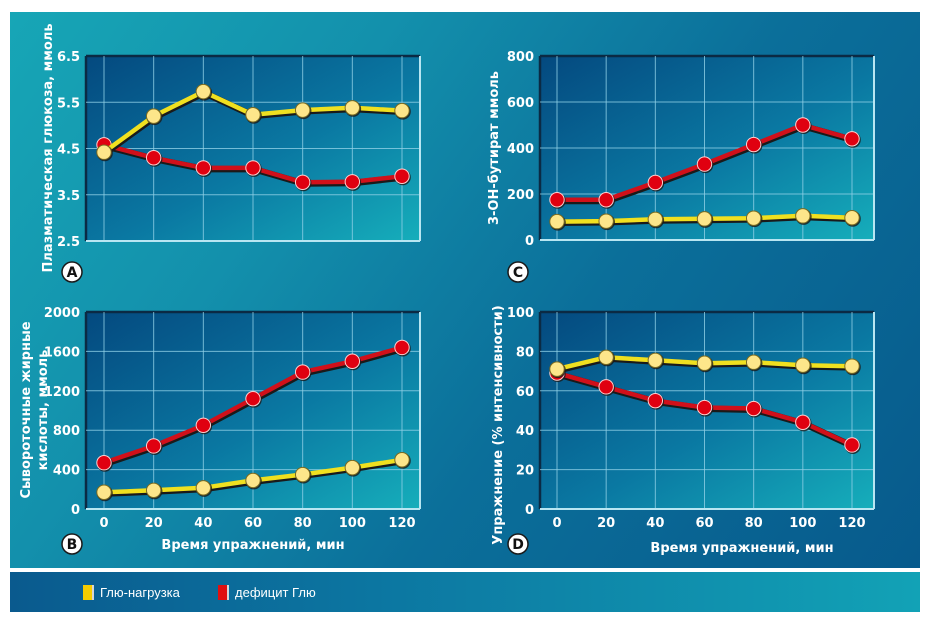 This screenshot has height=618, width=936. I want to click on y-tick-label: 6.5, so click(68, 57).